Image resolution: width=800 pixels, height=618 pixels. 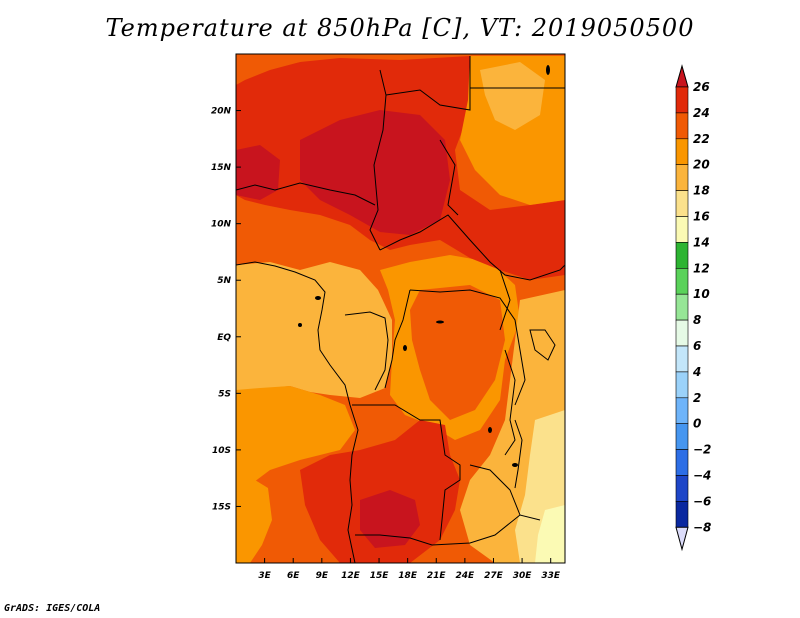 What do you see at coordinates (702, 527) in the screenshot?
I see `colorbar-label: −8` at bounding box center [702, 527].